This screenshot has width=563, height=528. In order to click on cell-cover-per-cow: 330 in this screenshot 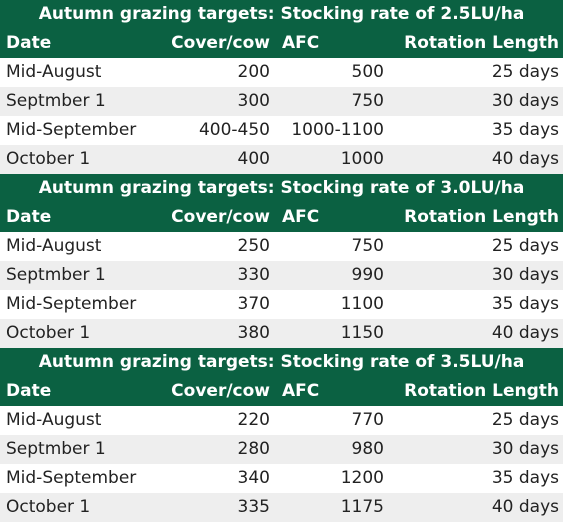, I will do `click(253, 275)`.